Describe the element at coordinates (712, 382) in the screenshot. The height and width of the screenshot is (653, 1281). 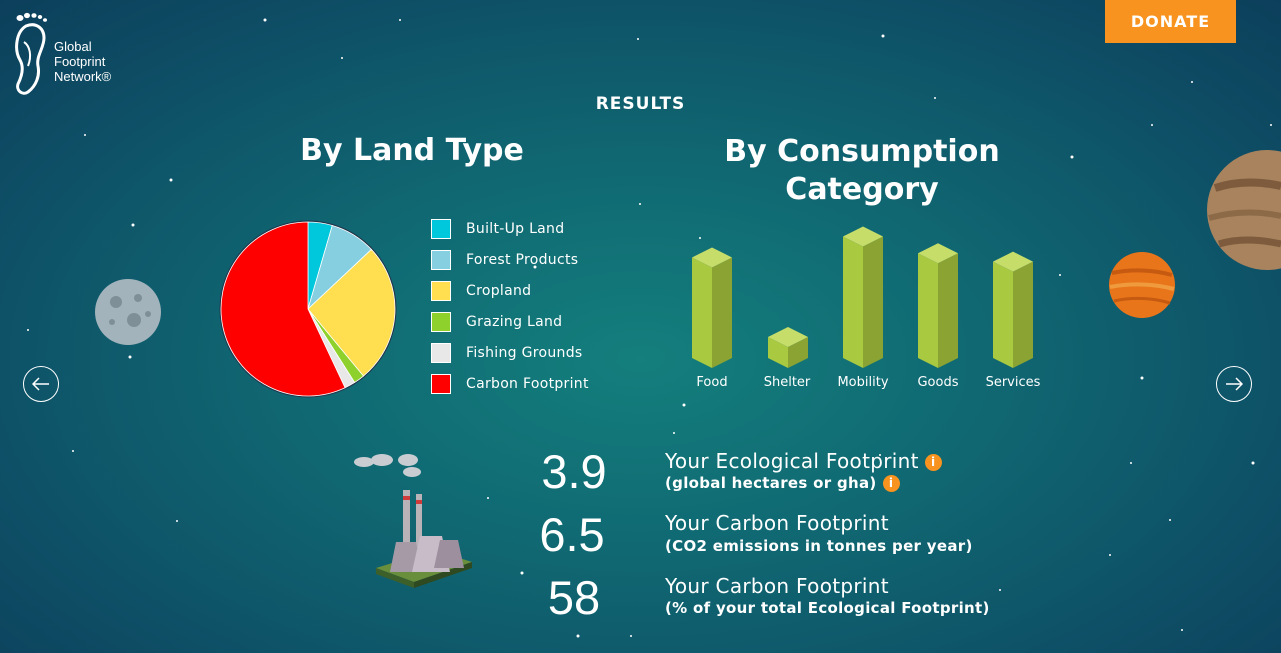
I see `bar-label-food: Food` at that location.